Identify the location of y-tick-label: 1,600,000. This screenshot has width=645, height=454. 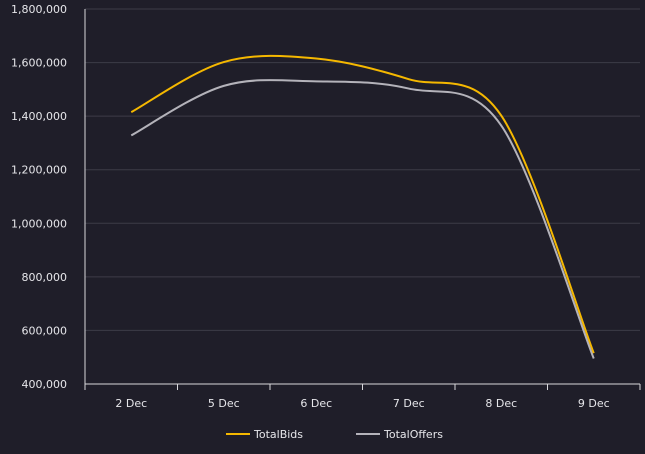
(39, 63).